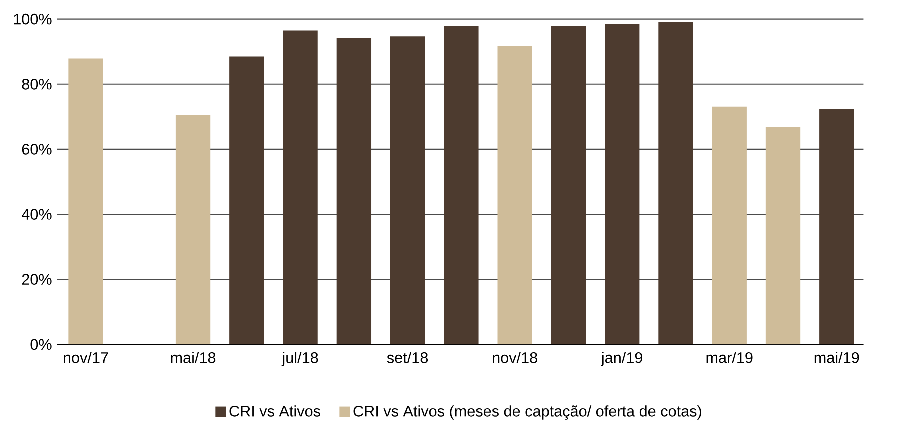 This screenshot has height=430, width=901. I want to click on y-tick-label: 0%, so click(41, 344).